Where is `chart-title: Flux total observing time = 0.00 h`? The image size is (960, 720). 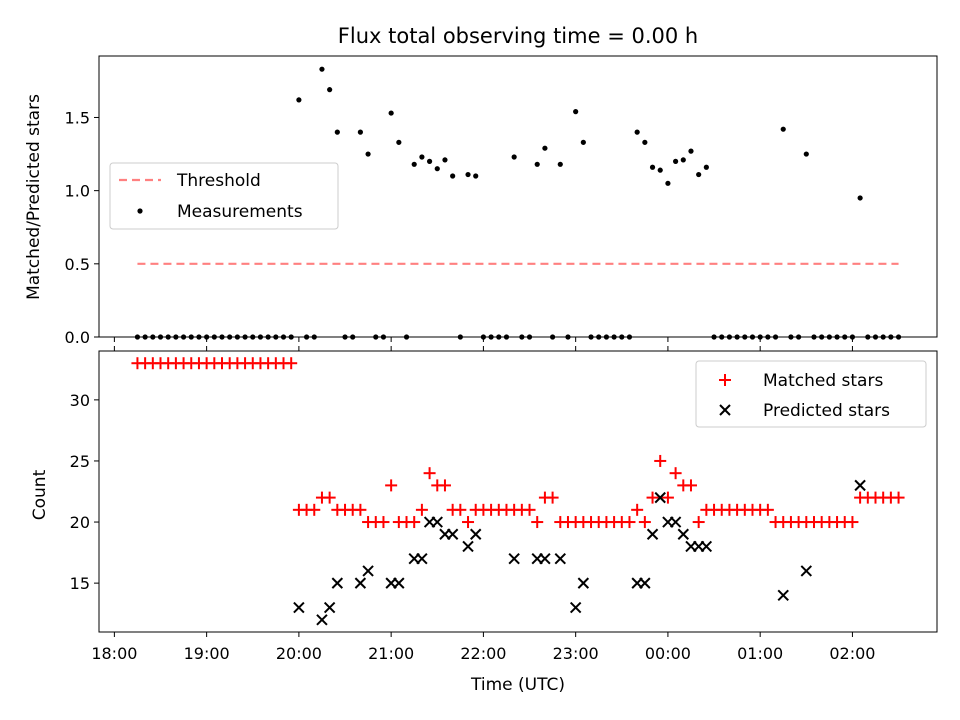 chart-title: Flux total observing time = 0.00 h is located at coordinates (518, 36).